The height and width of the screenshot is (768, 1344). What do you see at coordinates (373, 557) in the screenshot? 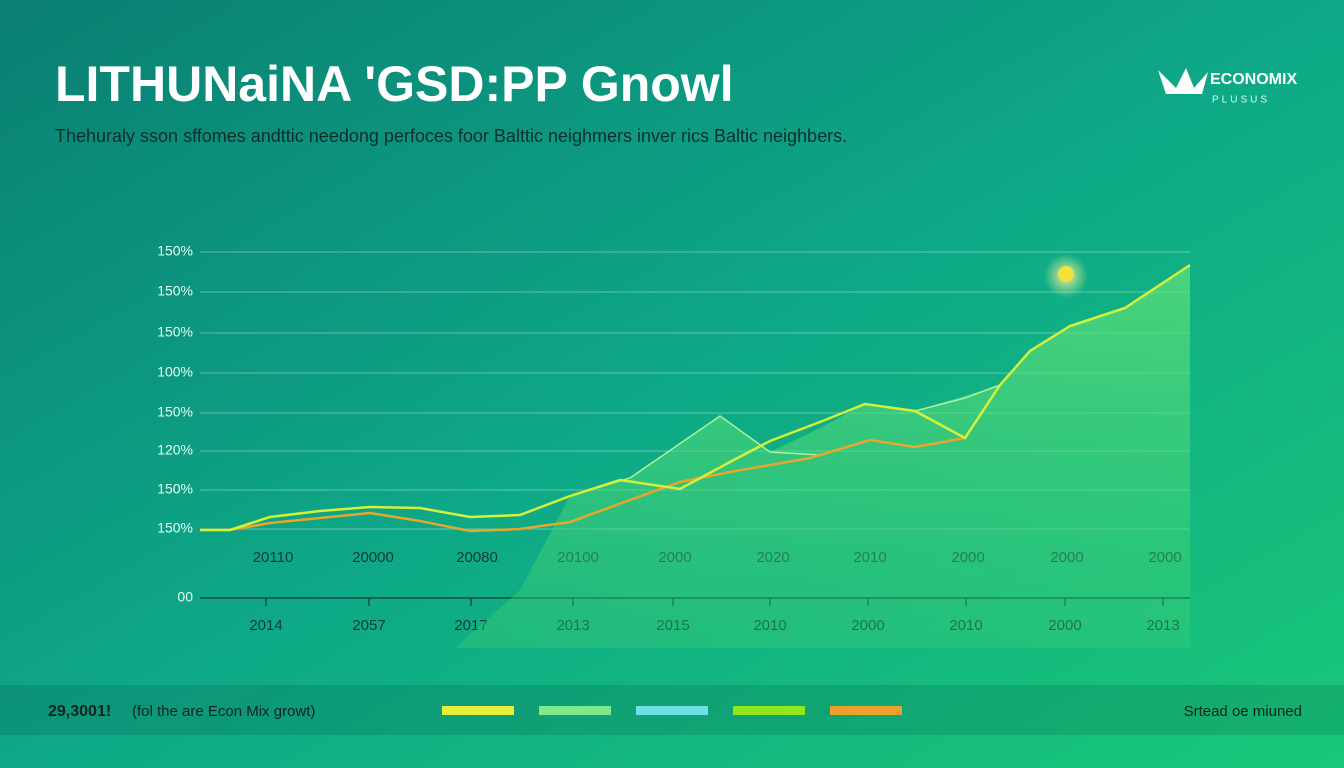
I see `x-label-upper: 20000` at bounding box center [373, 557].